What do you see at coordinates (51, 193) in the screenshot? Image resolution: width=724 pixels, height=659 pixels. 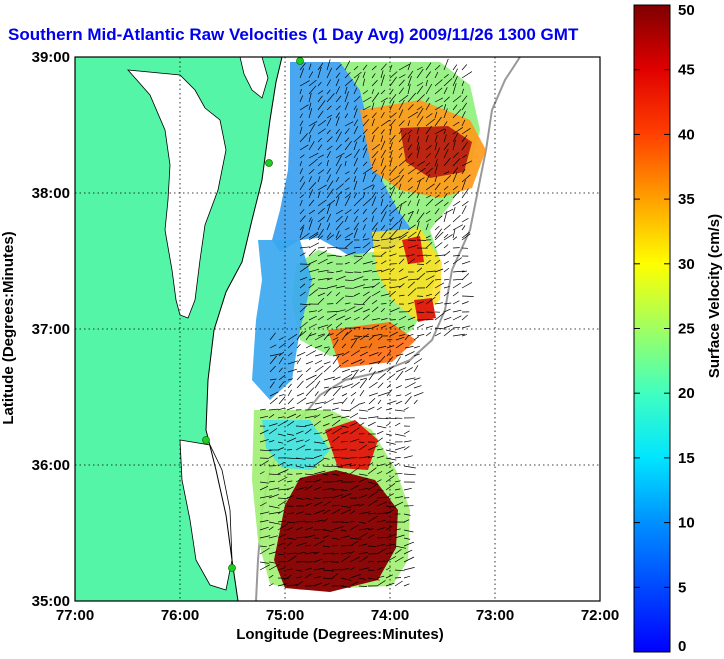 I see `y-tick-label: 38:00` at bounding box center [51, 193].